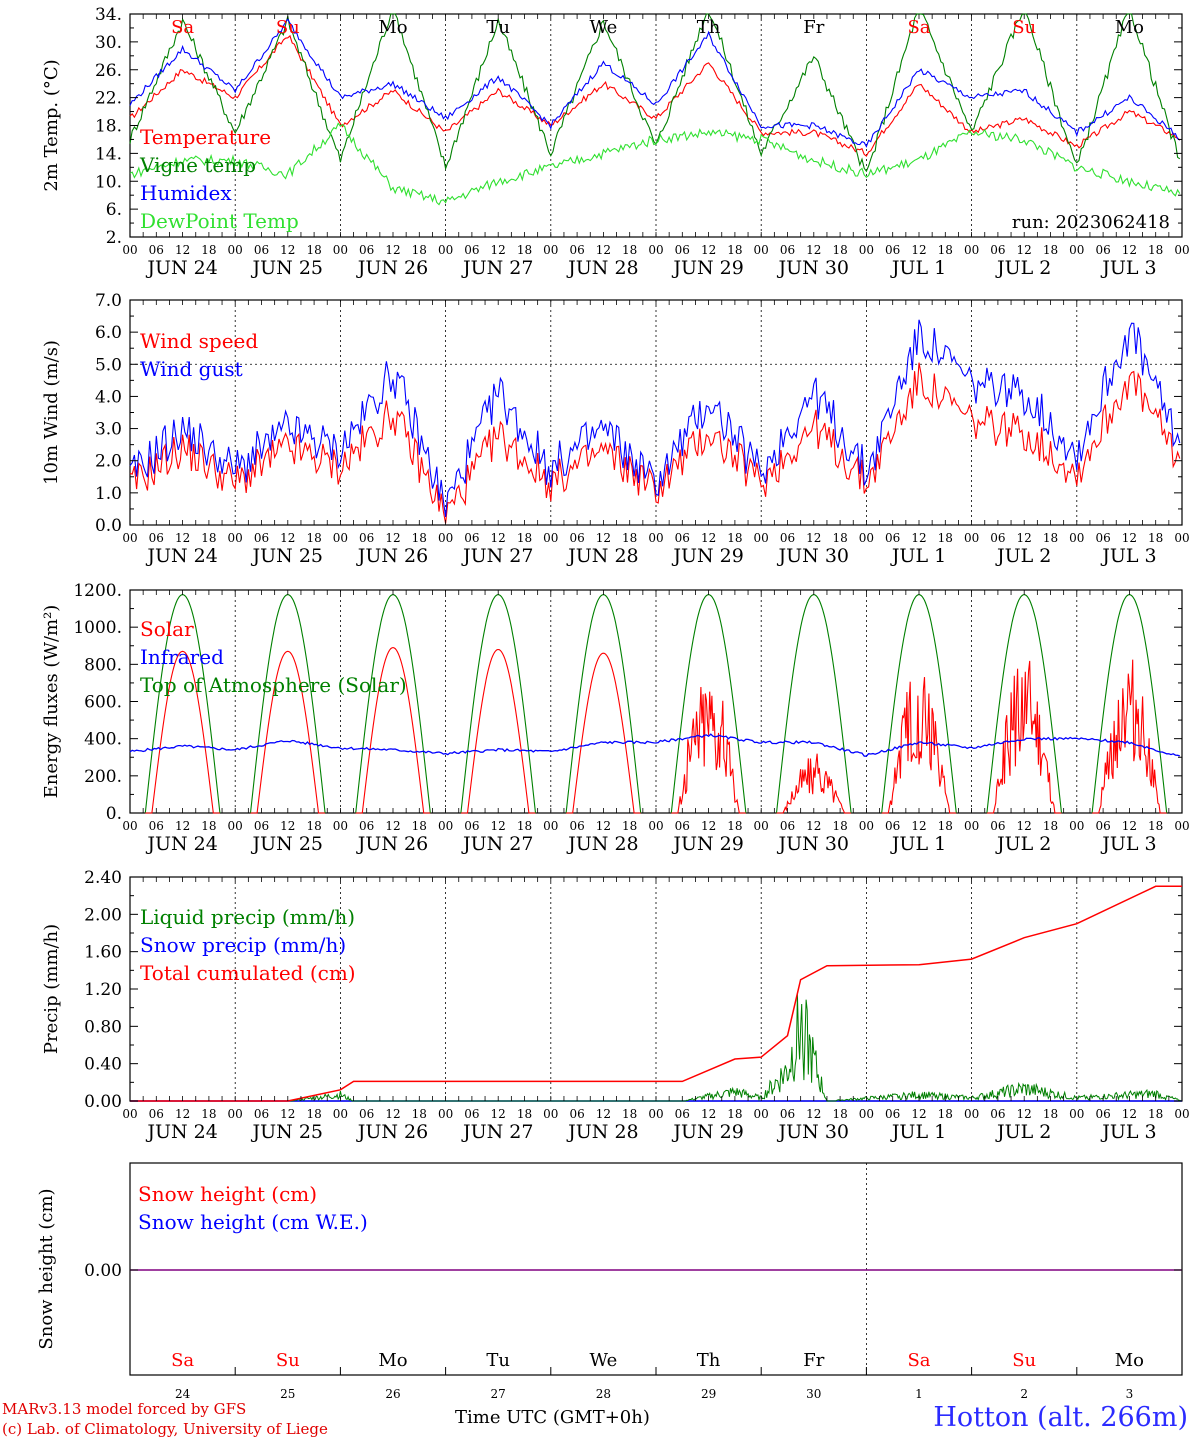 This screenshot has height=1440, width=1194. Describe the element at coordinates (114, 814) in the screenshot. I see `y-tick-label: 0.` at that location.